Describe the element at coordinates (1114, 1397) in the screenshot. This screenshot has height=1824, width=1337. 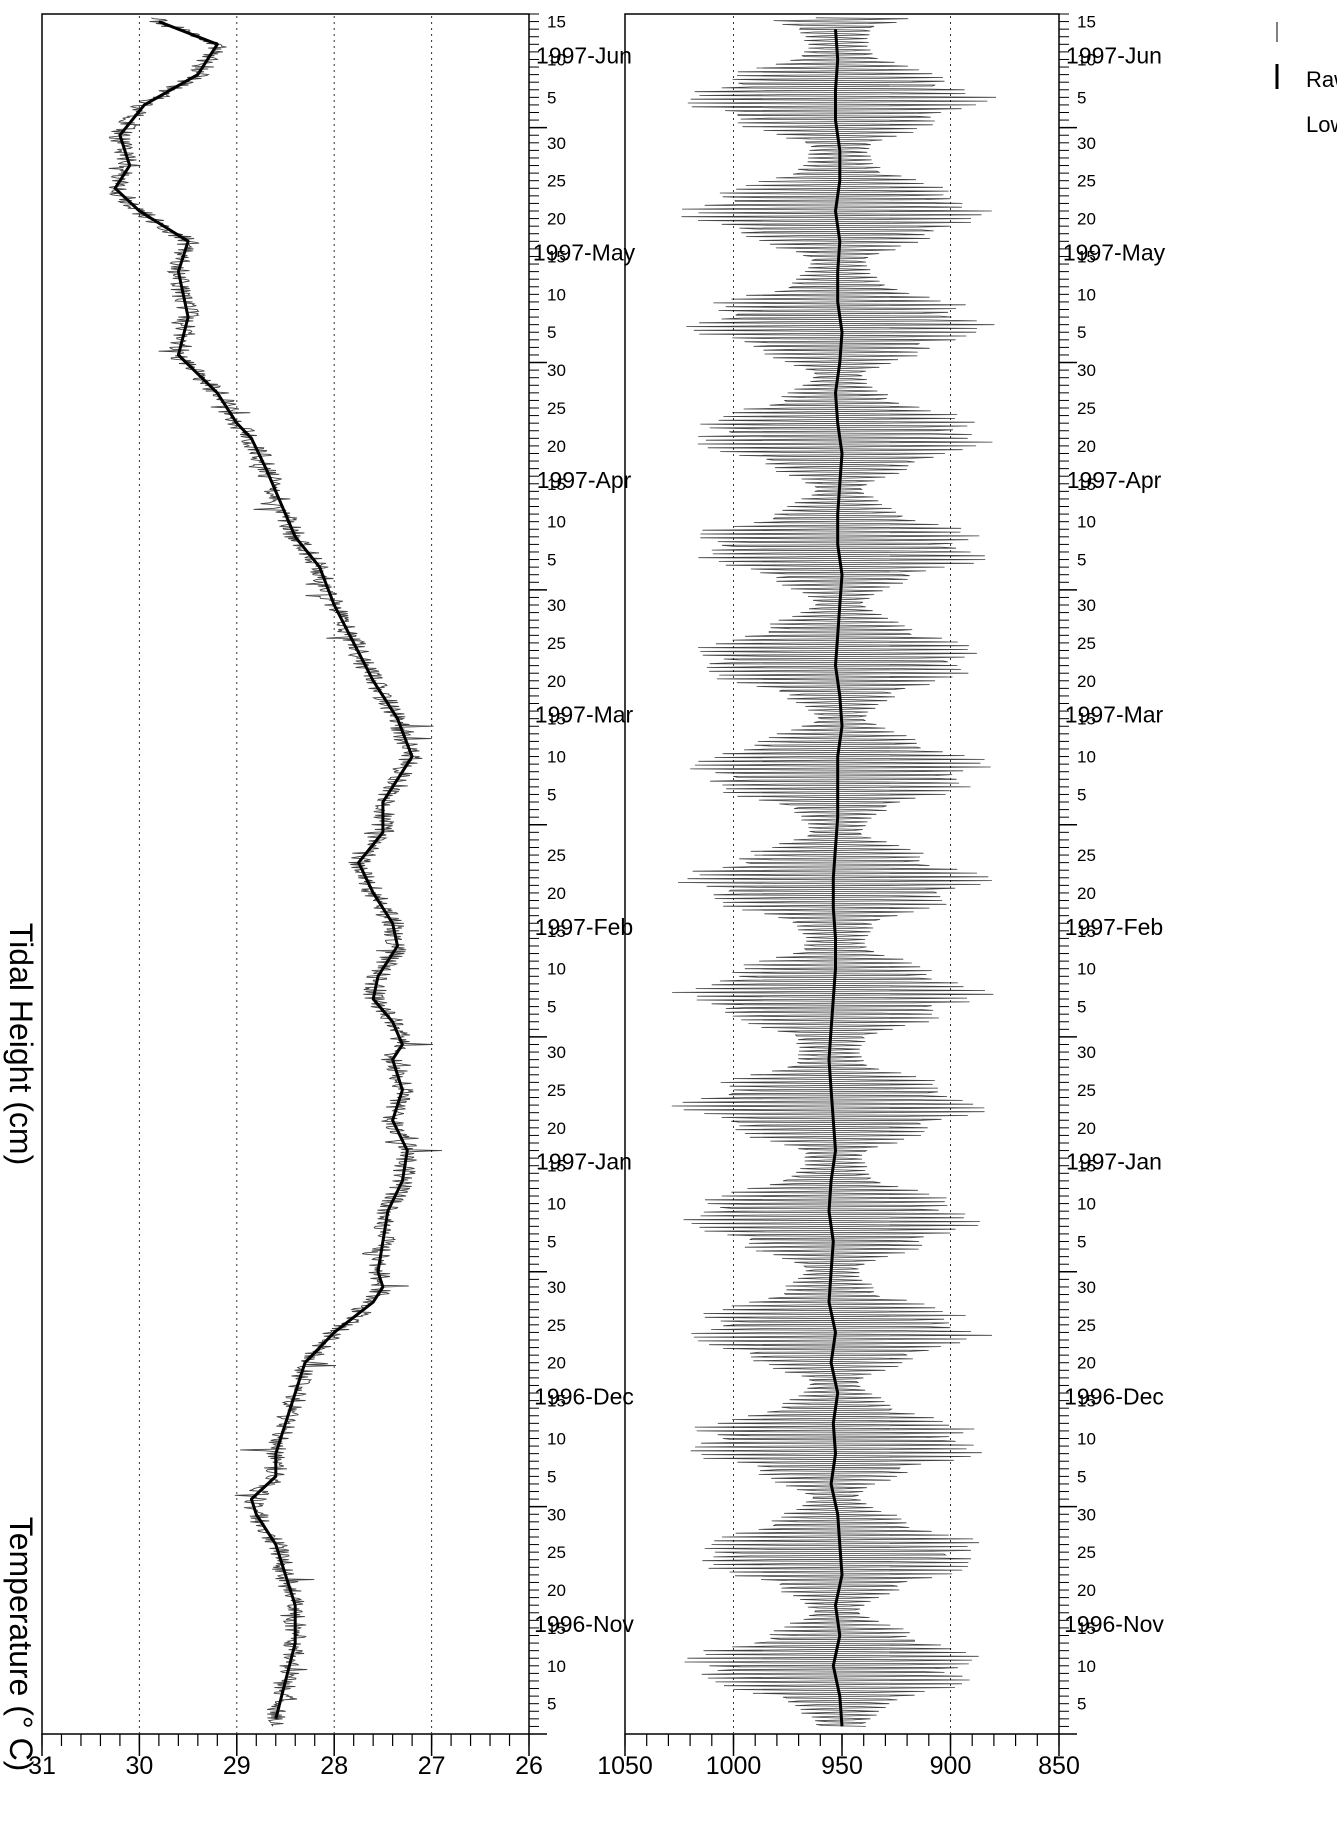
I see `tidal-x-month-label: 1996-Dec` at that location.